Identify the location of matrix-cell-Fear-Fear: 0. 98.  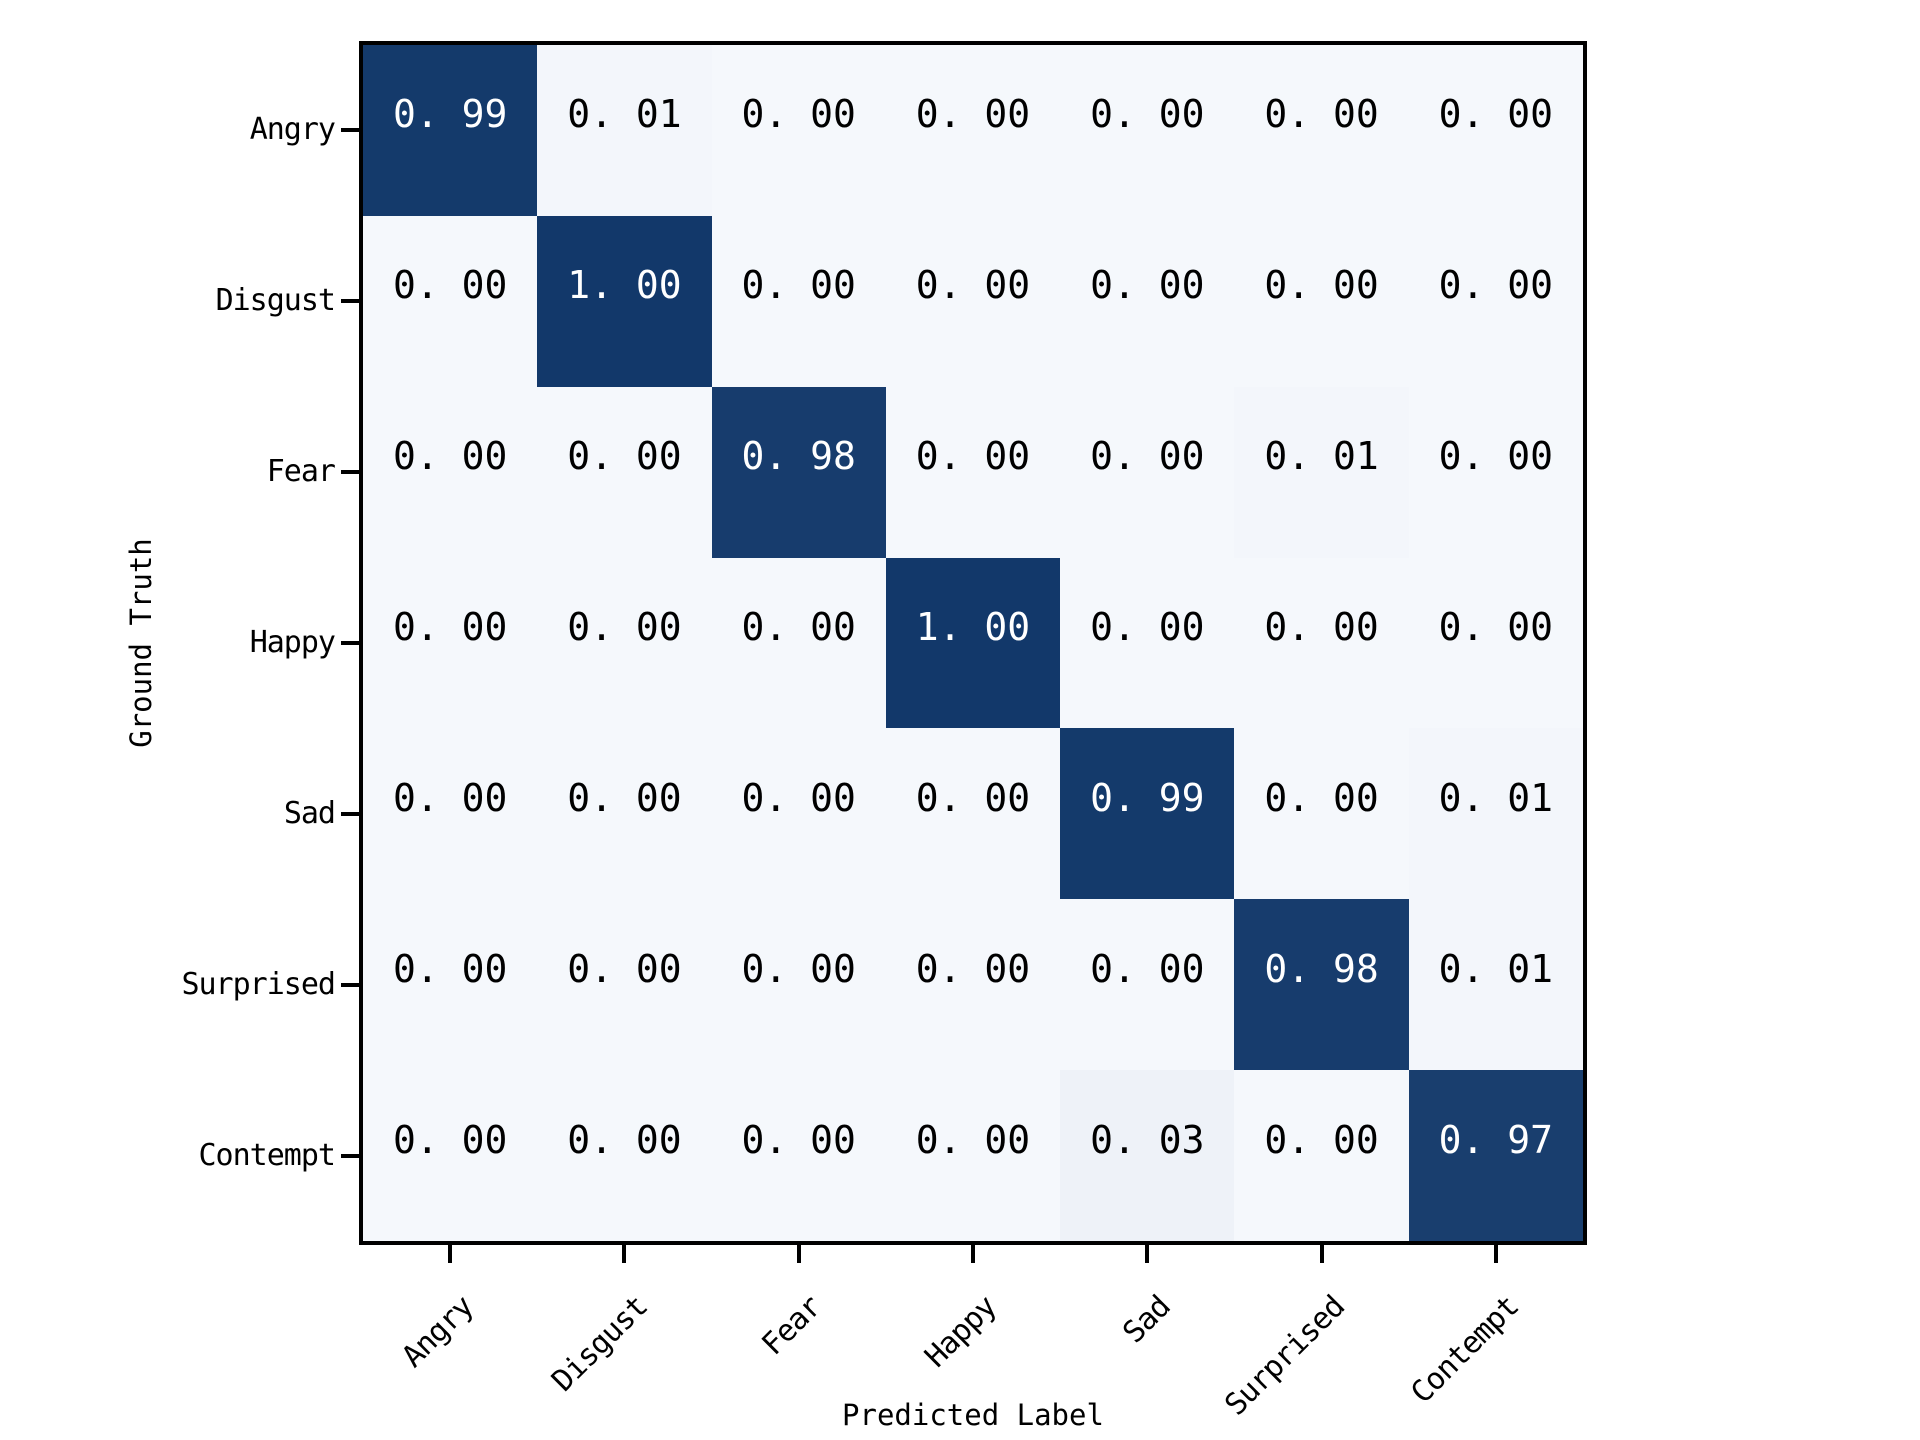
(798, 472).